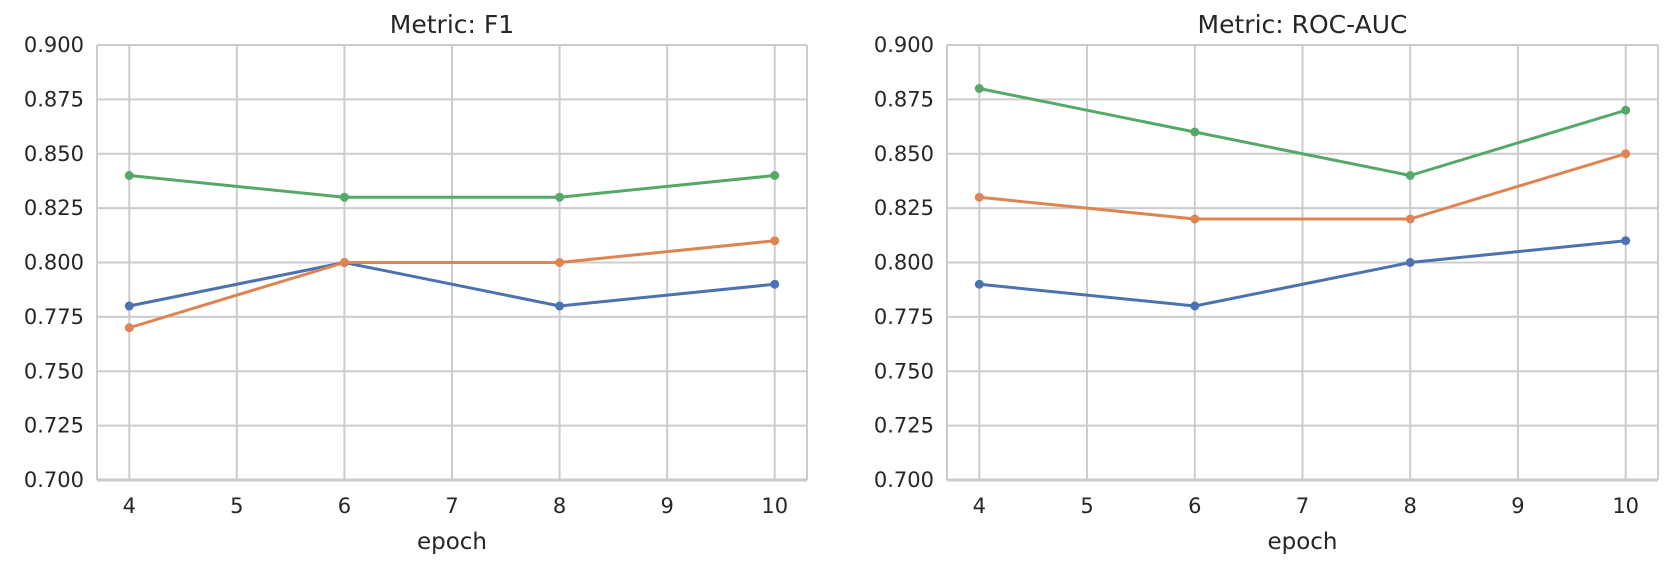 The width and height of the screenshot is (1673, 565). I want to click on chart-title: Metric: ROC-AUC, so click(1303, 24).